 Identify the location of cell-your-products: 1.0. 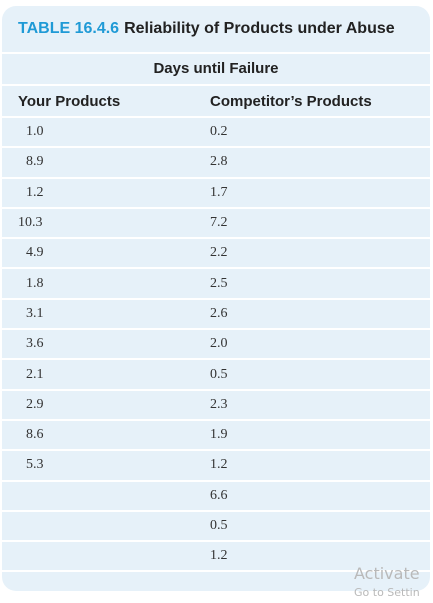
(35, 132).